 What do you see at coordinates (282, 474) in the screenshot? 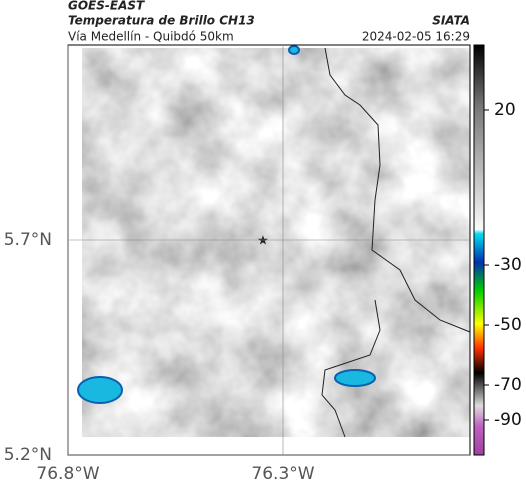
I see `x-tick-label: 76.3°W` at bounding box center [282, 474].